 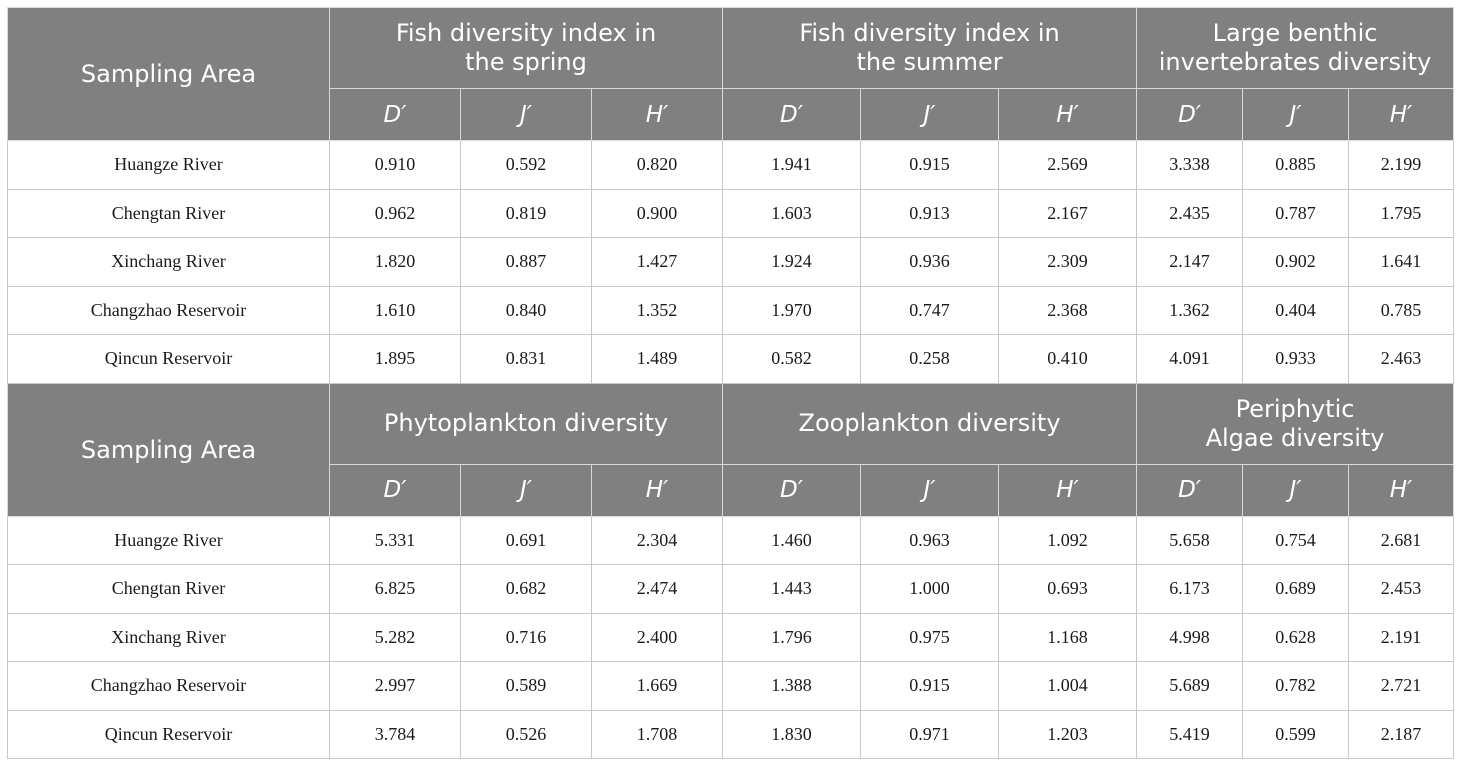 I want to click on value-cell: 1.489, so click(x=657, y=359).